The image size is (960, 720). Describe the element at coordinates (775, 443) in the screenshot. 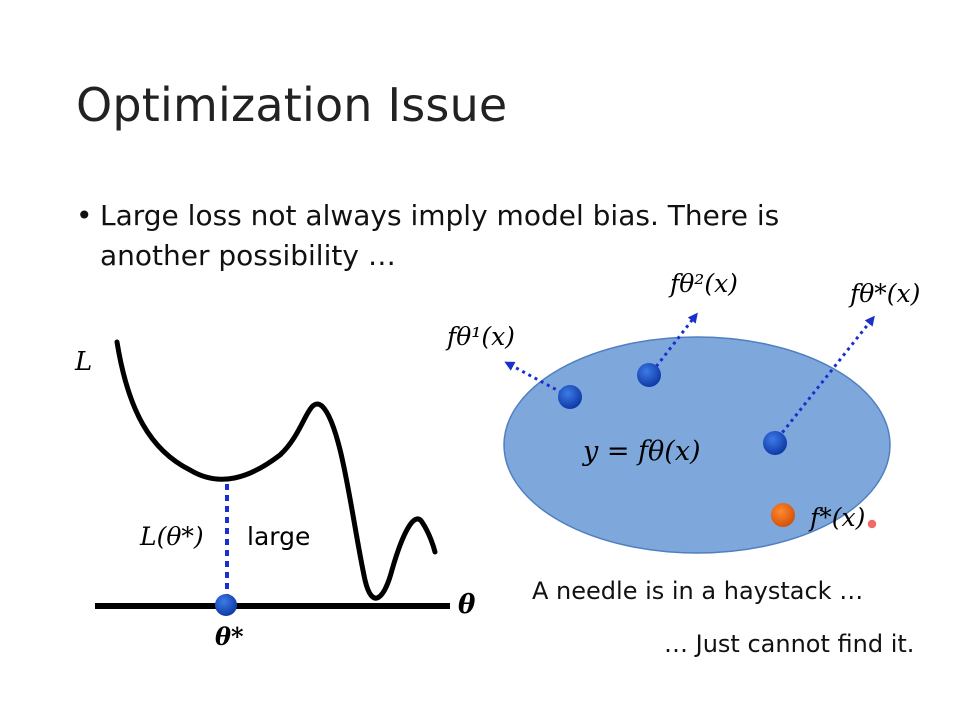

I see `thetastar-dot` at that location.